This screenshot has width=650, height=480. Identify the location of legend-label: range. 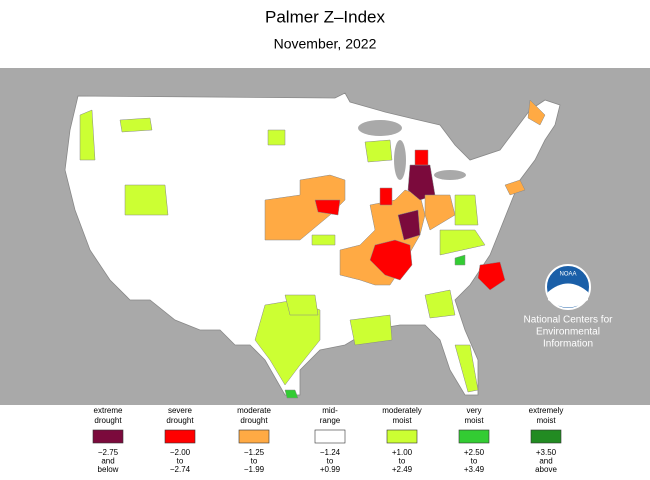
(330, 420).